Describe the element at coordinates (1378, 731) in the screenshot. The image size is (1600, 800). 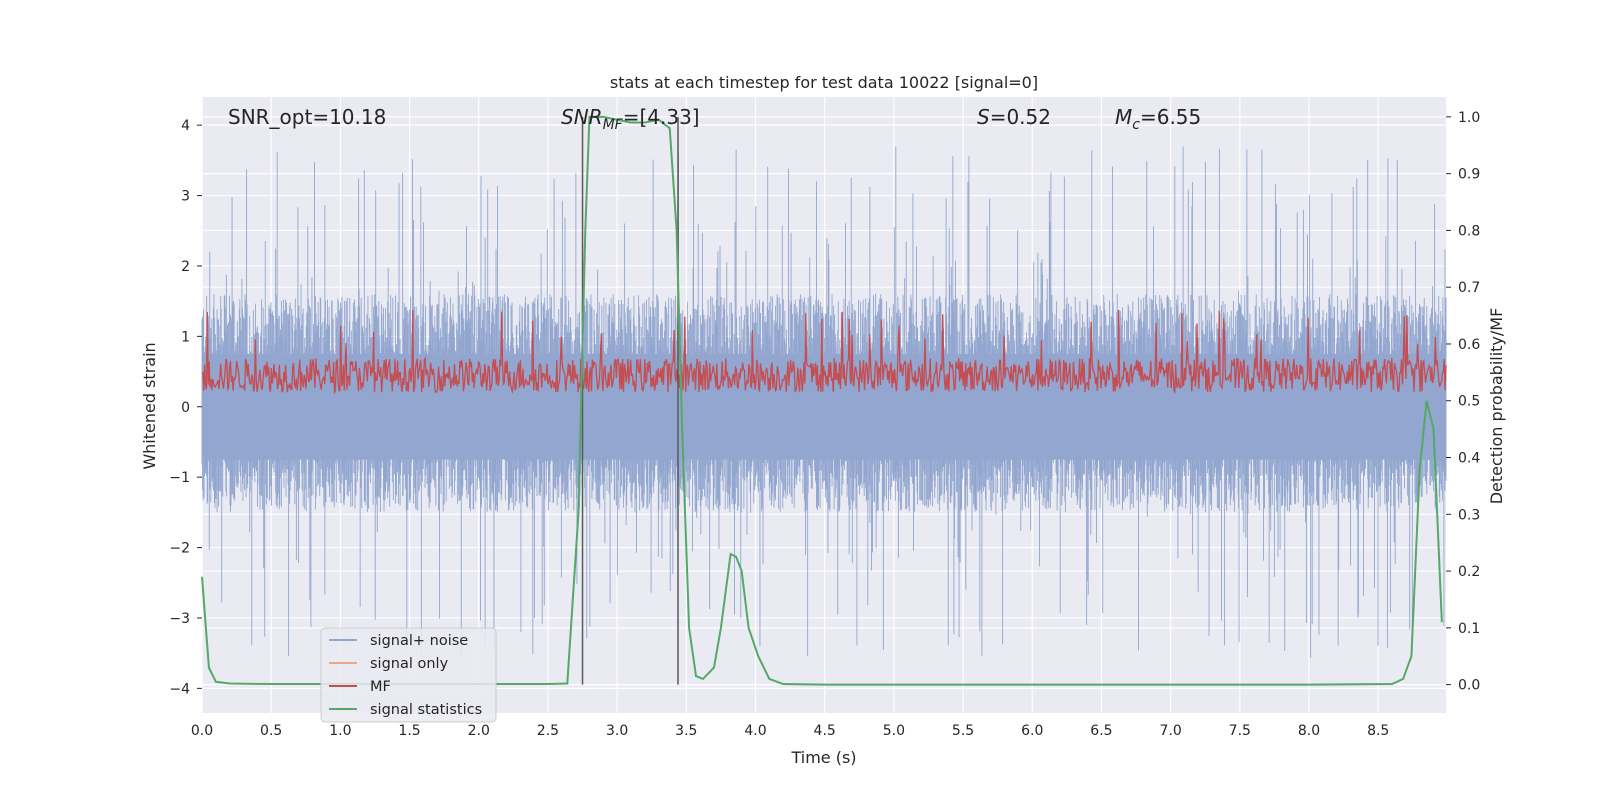
I see `x-tick-label: 8.5` at that location.